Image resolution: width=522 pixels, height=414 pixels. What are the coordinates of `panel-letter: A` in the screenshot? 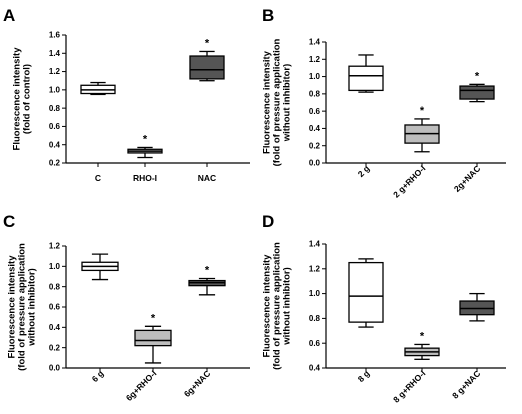 It's located at (9, 15).